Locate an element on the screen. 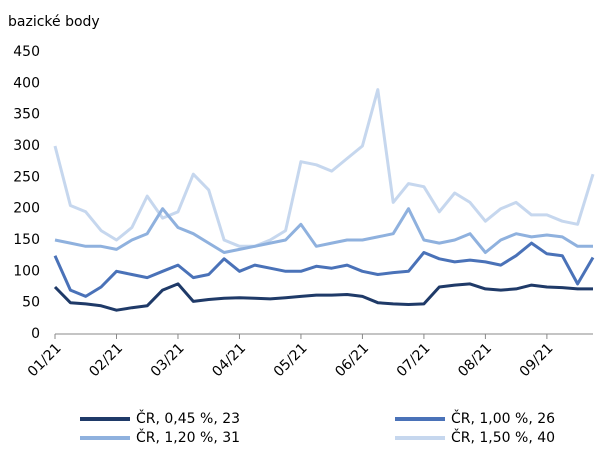  y-tick-label: 0 is located at coordinates (35, 334).